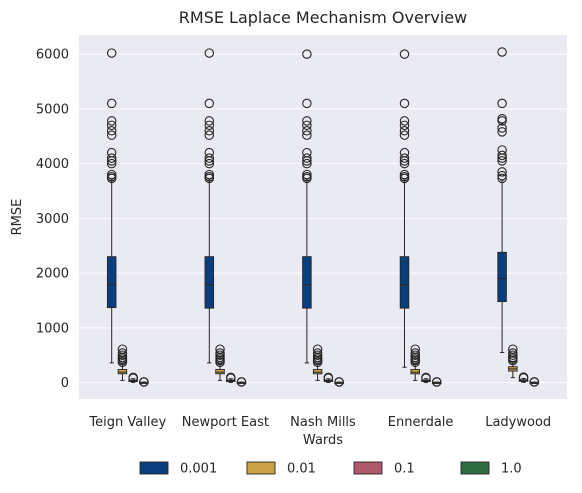 This screenshot has height=493, width=582. I want to click on box-0.01-4, so click(513, 361).